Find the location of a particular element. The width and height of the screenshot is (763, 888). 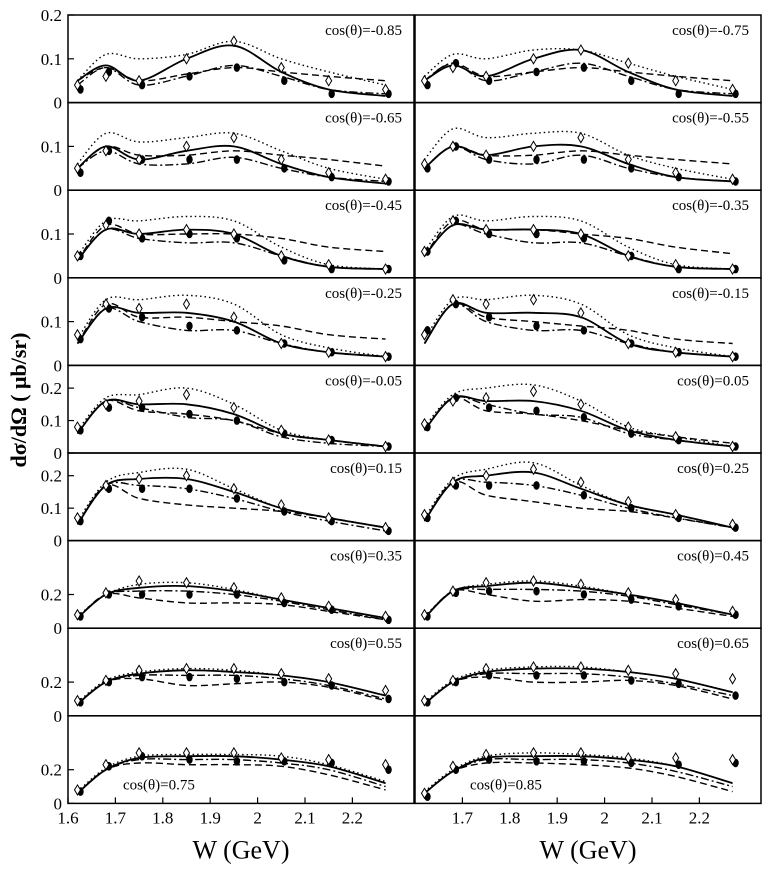

panel-label: cos(θ)=0.25 is located at coordinates (713, 469).